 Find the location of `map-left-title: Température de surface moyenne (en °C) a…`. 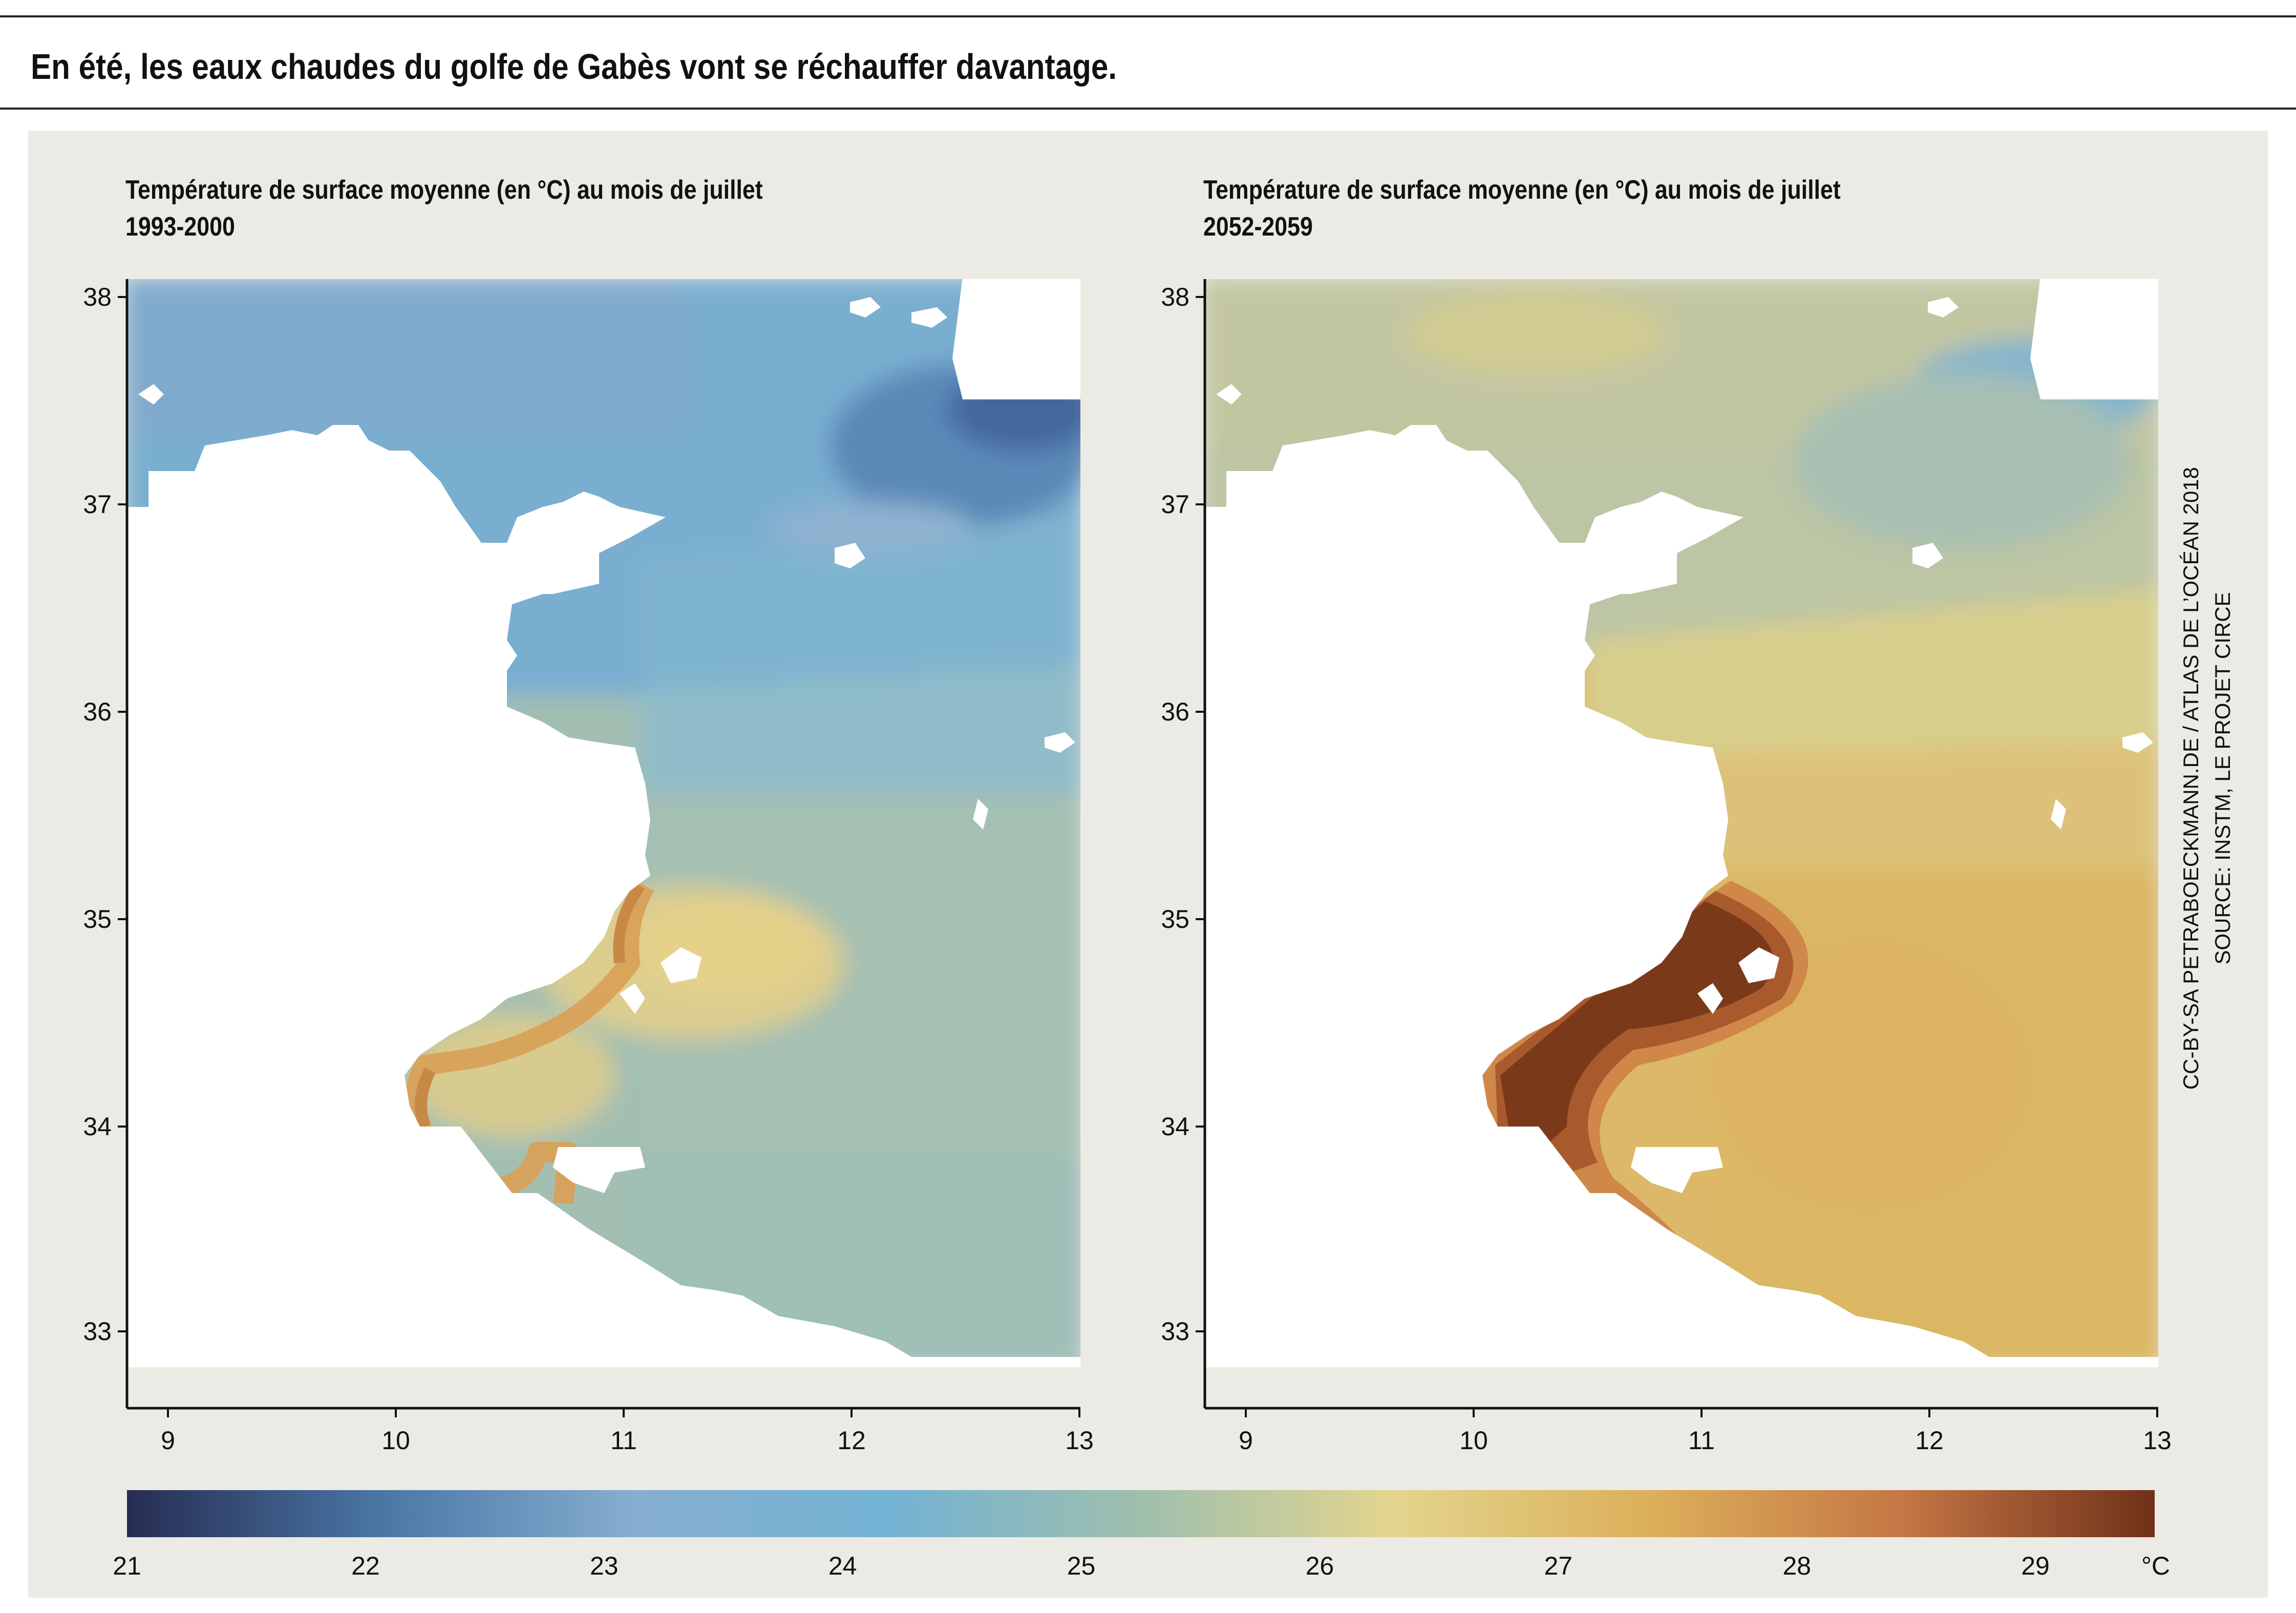

map-left-title: Température de surface moyenne (en °C) a… is located at coordinates (444, 208).